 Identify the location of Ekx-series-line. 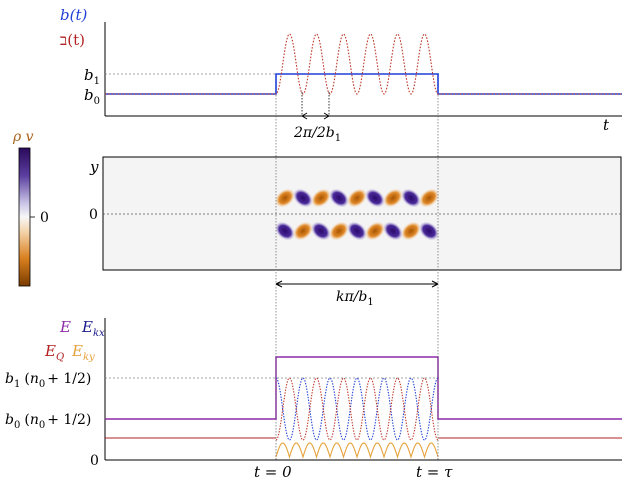
(357, 409).